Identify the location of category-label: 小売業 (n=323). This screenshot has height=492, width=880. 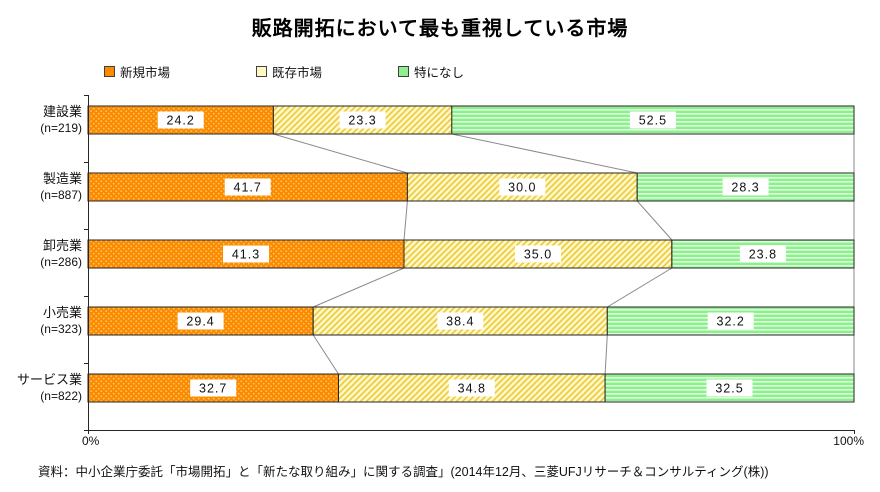
(41, 321).